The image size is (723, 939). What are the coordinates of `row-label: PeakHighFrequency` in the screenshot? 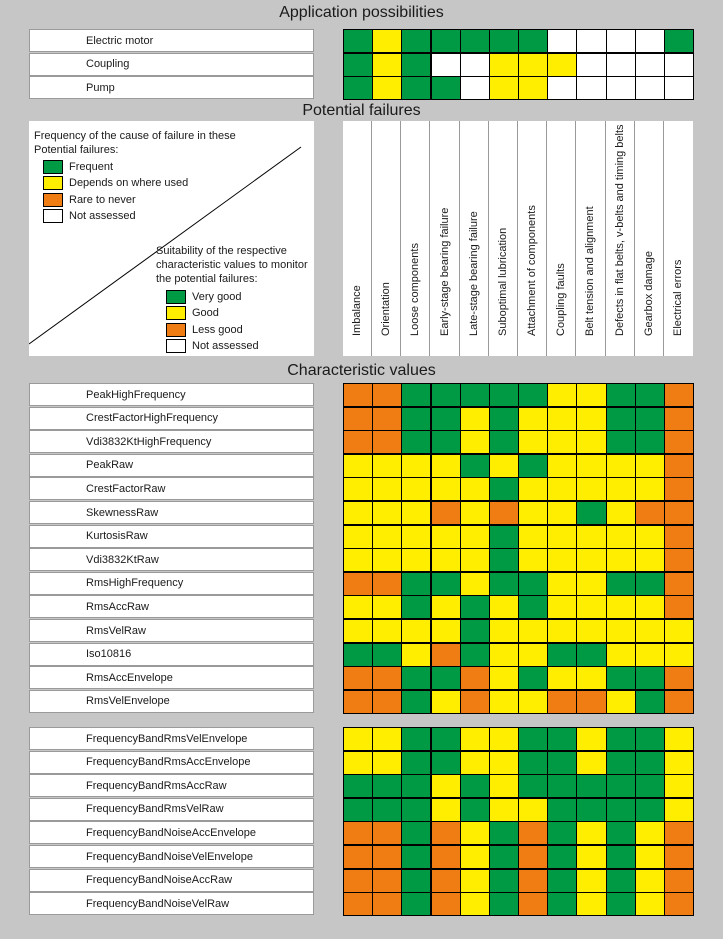 It's located at (171, 394).